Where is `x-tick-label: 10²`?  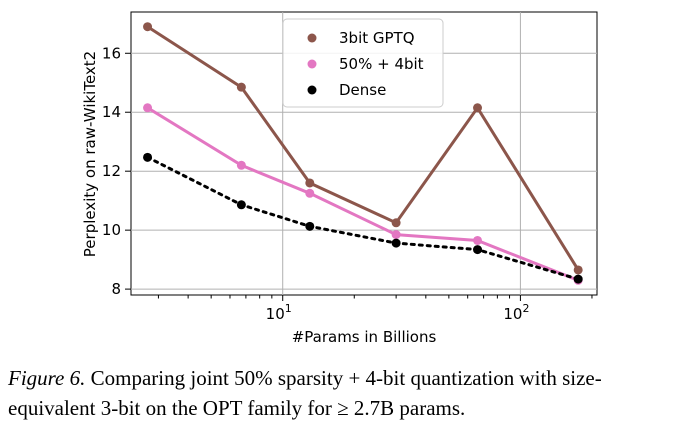 x-tick-label: 10² is located at coordinates (516, 312).